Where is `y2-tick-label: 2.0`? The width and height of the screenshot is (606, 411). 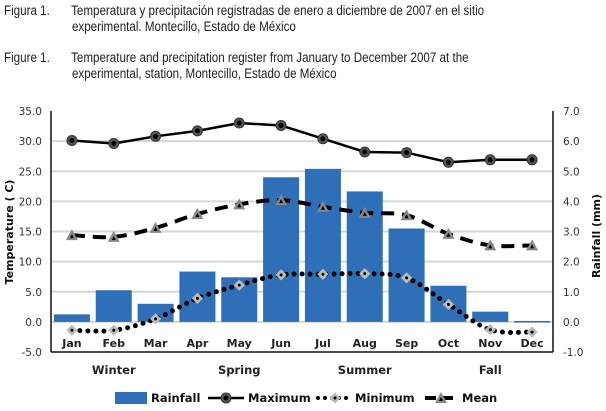
y2-tick-label: 2.0 is located at coordinates (571, 263).